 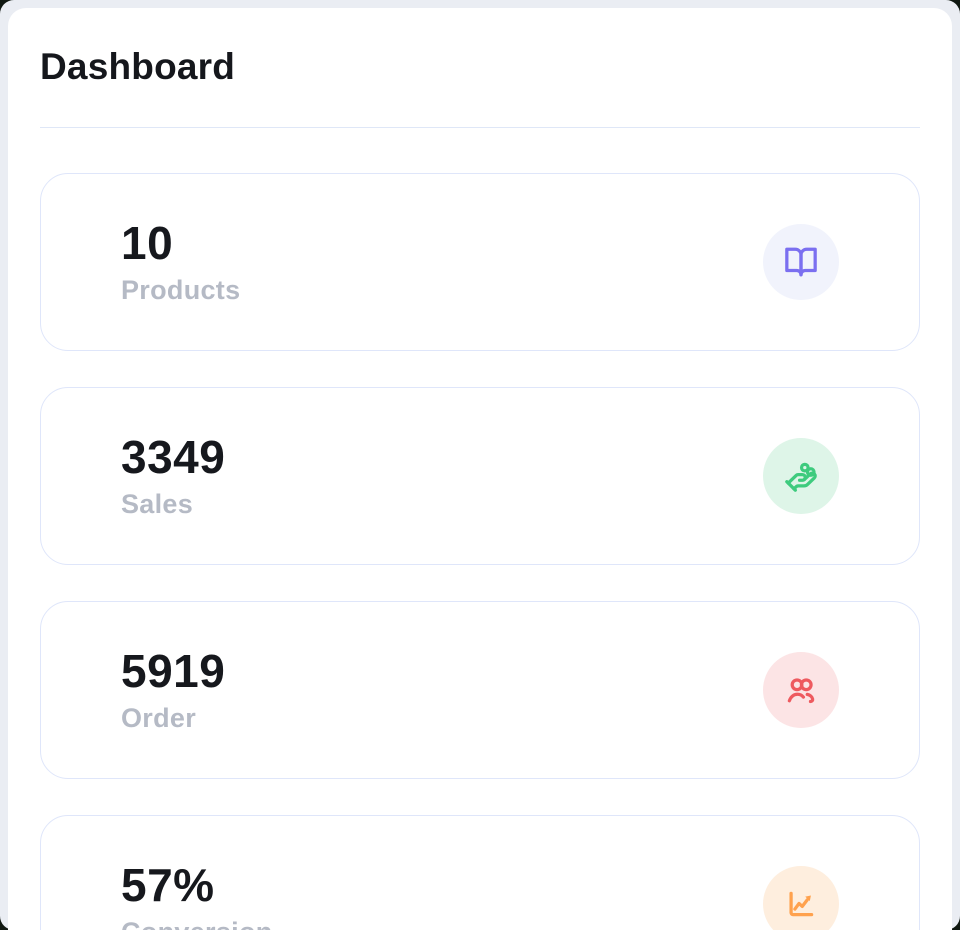 I want to click on stat-value: 57%, so click(x=168, y=885).